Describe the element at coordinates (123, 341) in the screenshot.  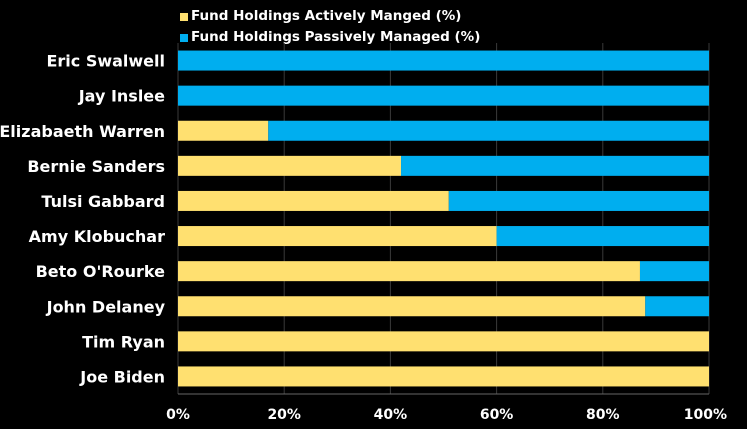
I see `category-label: Tim Ryan` at that location.